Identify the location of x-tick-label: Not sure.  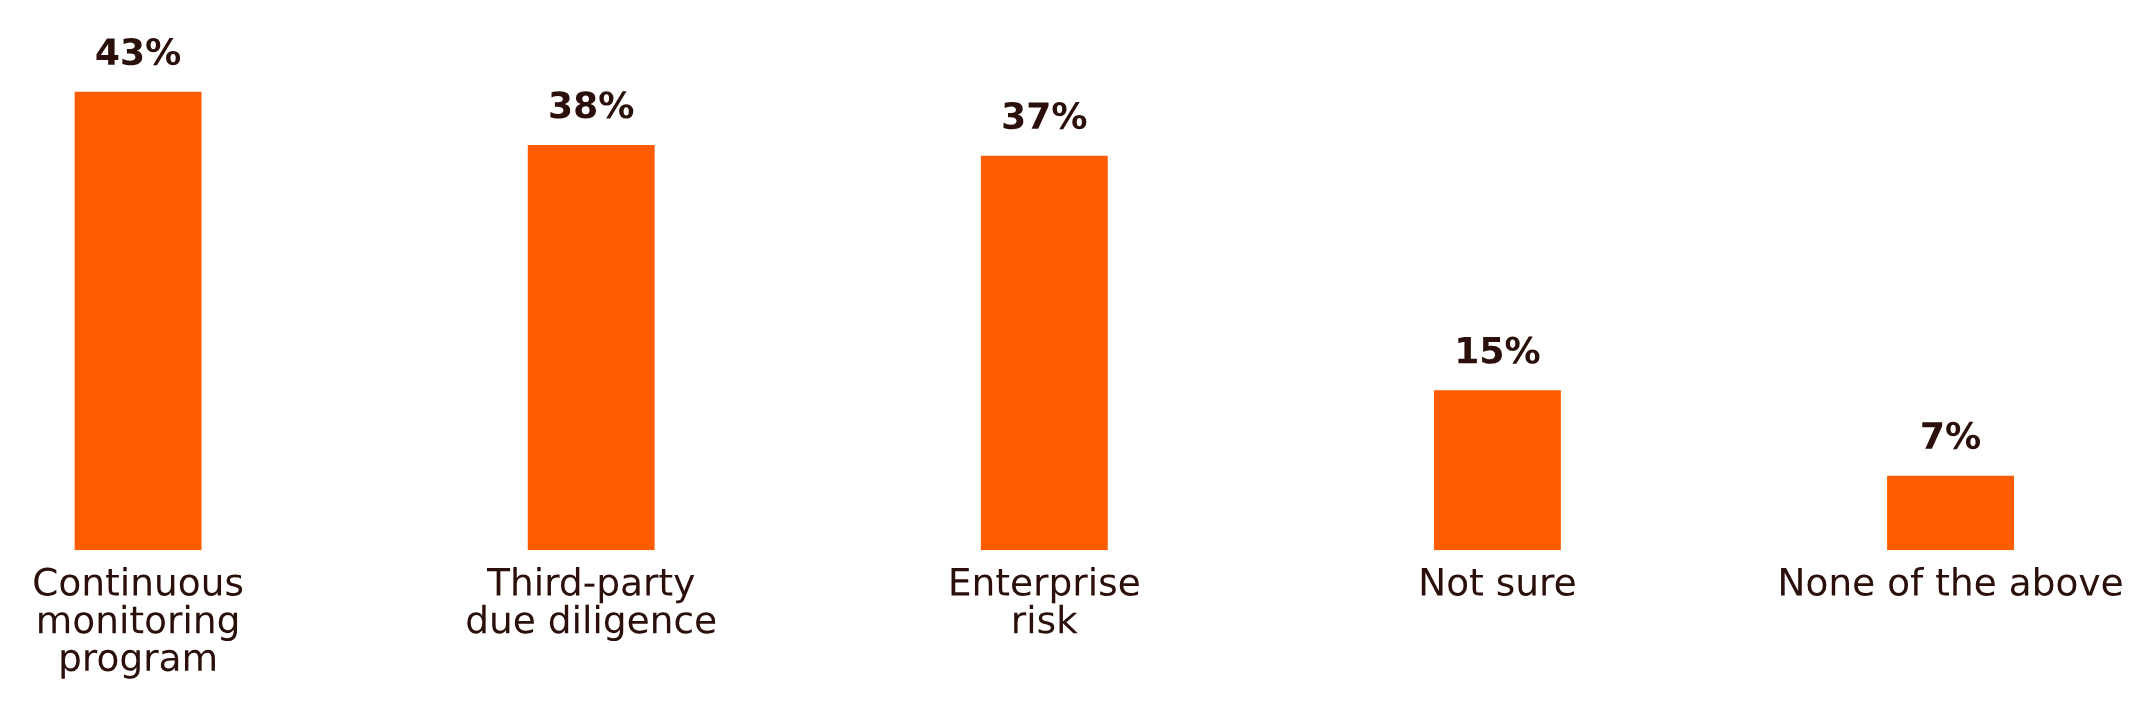
(1498, 582).